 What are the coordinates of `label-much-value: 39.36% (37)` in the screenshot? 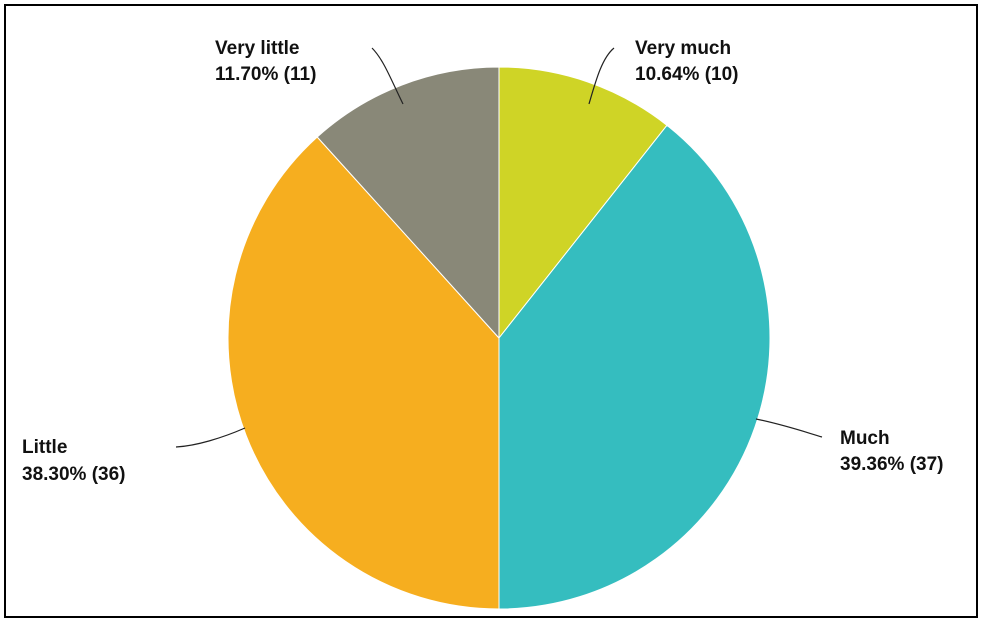 It's located at (892, 464).